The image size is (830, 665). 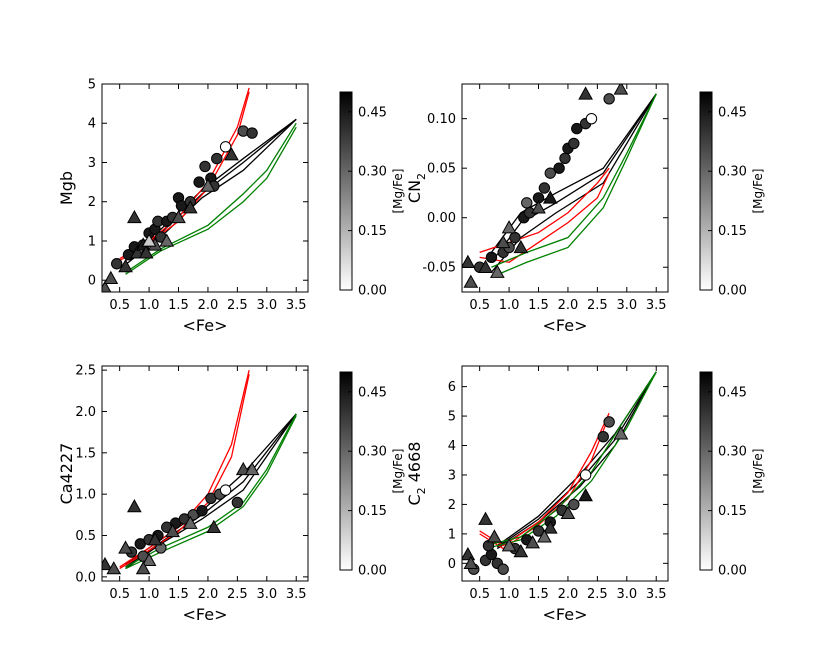 I want to click on y-axis-label: Ca4227, so click(x=66, y=474).